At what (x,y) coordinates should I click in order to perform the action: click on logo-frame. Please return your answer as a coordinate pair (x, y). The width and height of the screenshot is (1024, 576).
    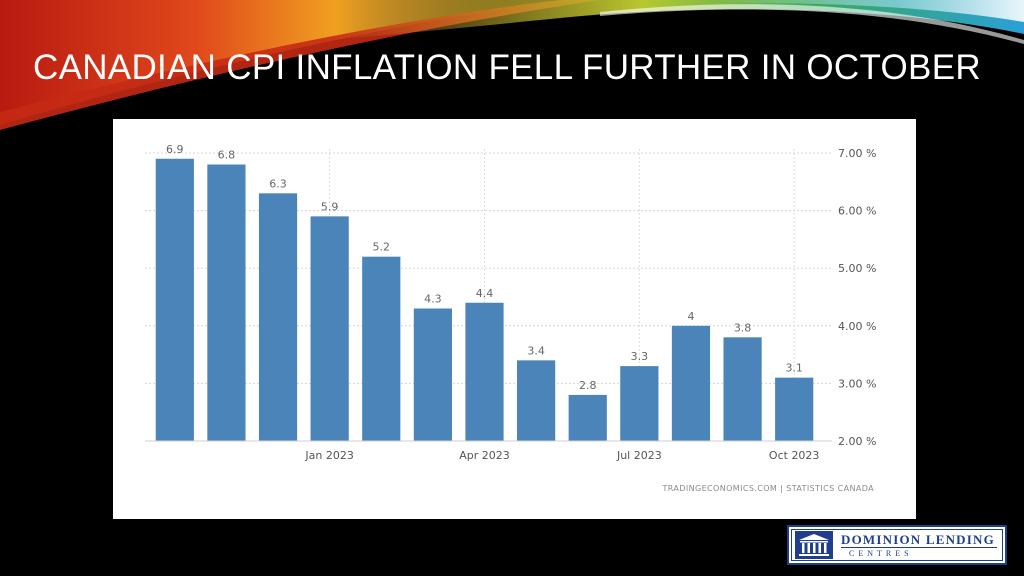
    Looking at the image, I should click on (897, 545).